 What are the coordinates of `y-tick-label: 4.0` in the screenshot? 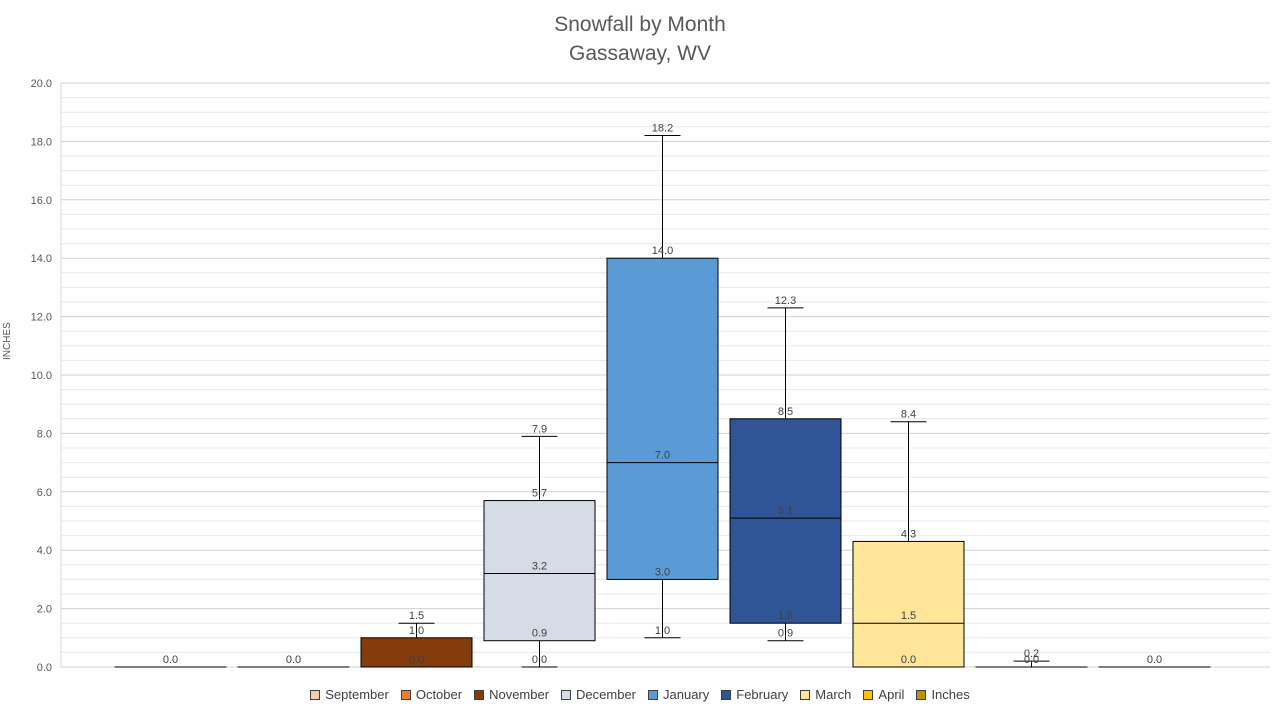 It's located at (44, 551).